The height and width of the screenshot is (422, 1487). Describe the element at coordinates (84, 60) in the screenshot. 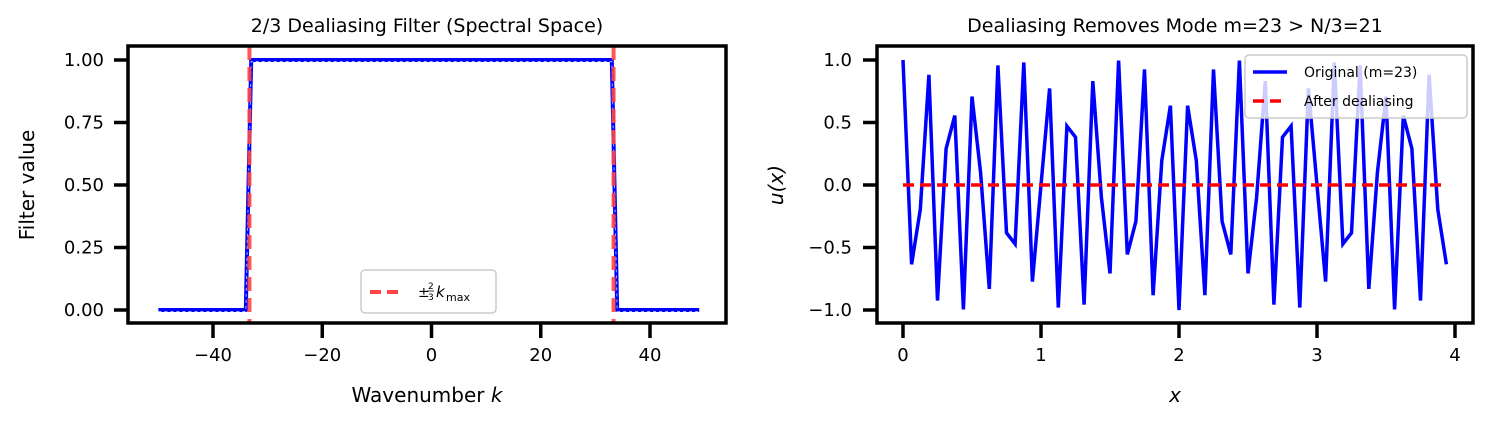

I see `y-tick-label: 1.00` at that location.